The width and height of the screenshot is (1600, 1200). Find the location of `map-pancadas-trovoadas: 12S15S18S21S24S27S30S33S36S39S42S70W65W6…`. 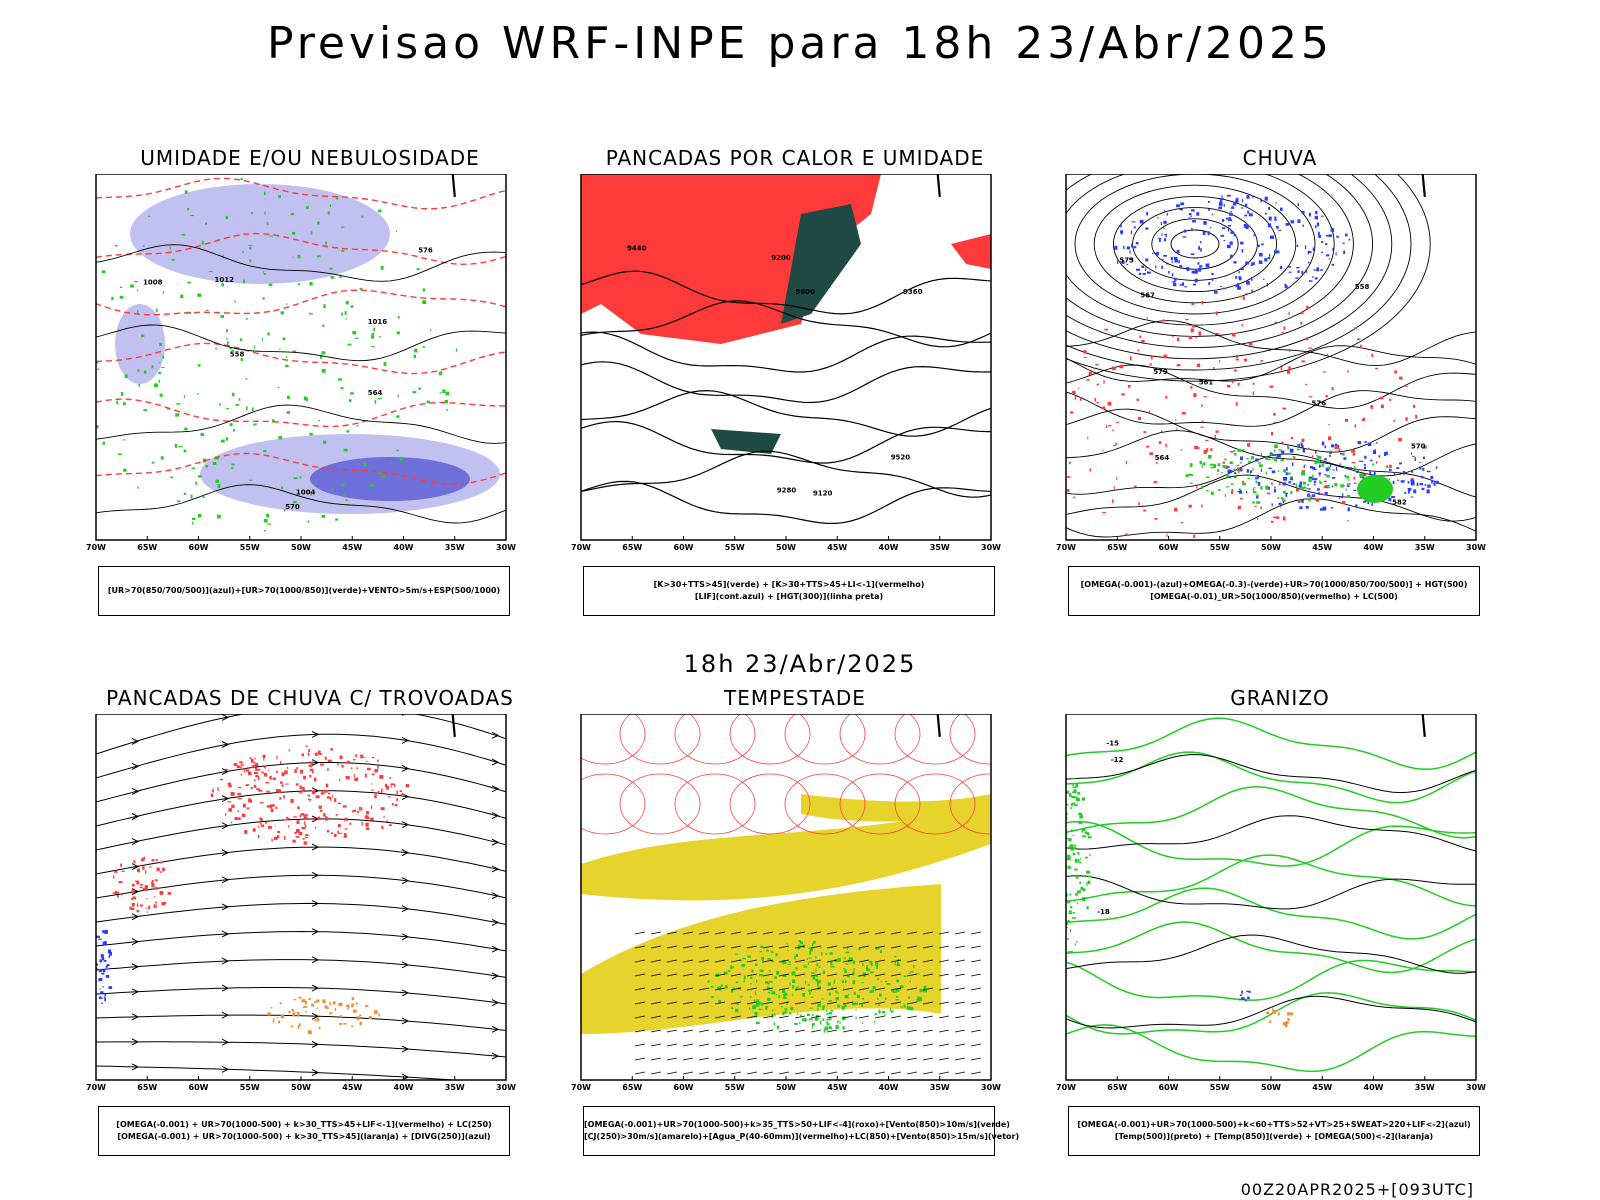

map-pancadas-trovoadas: 12S15S18S21S24S27S30S33S36S39S42S70W65W6… is located at coordinates (301, 903).